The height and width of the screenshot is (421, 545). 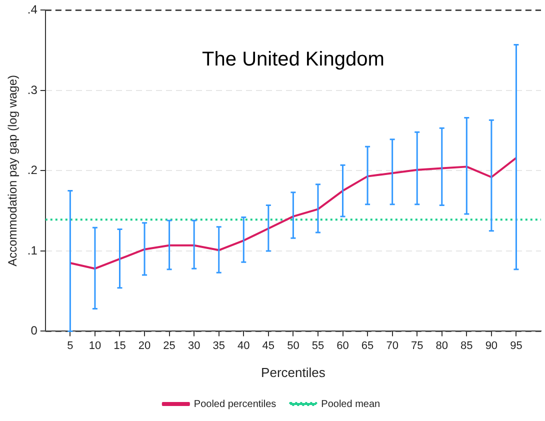 I want to click on x-tick-label: 45, so click(x=268, y=346).